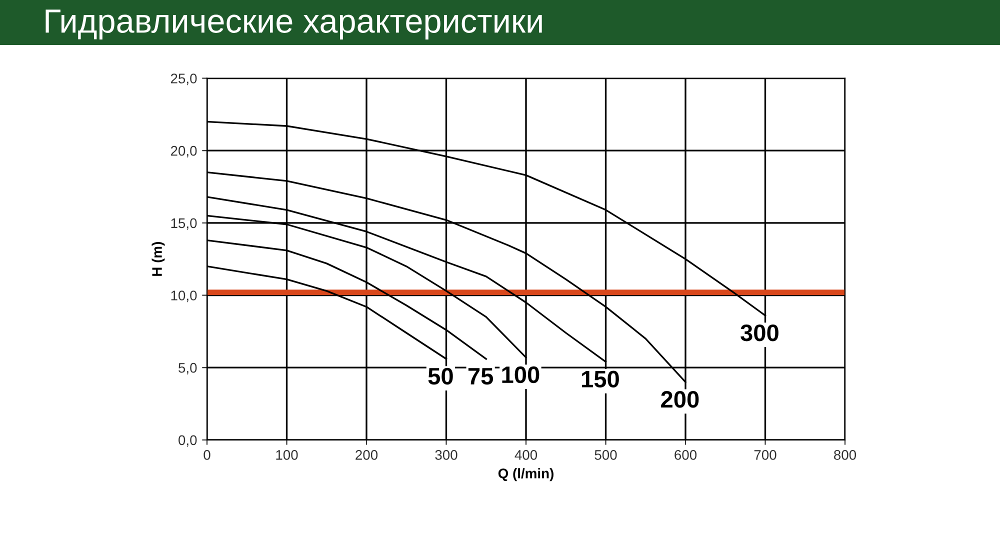 The image size is (1000, 559). Describe the element at coordinates (481, 376) in the screenshot. I see `series-label: 75` at that location.